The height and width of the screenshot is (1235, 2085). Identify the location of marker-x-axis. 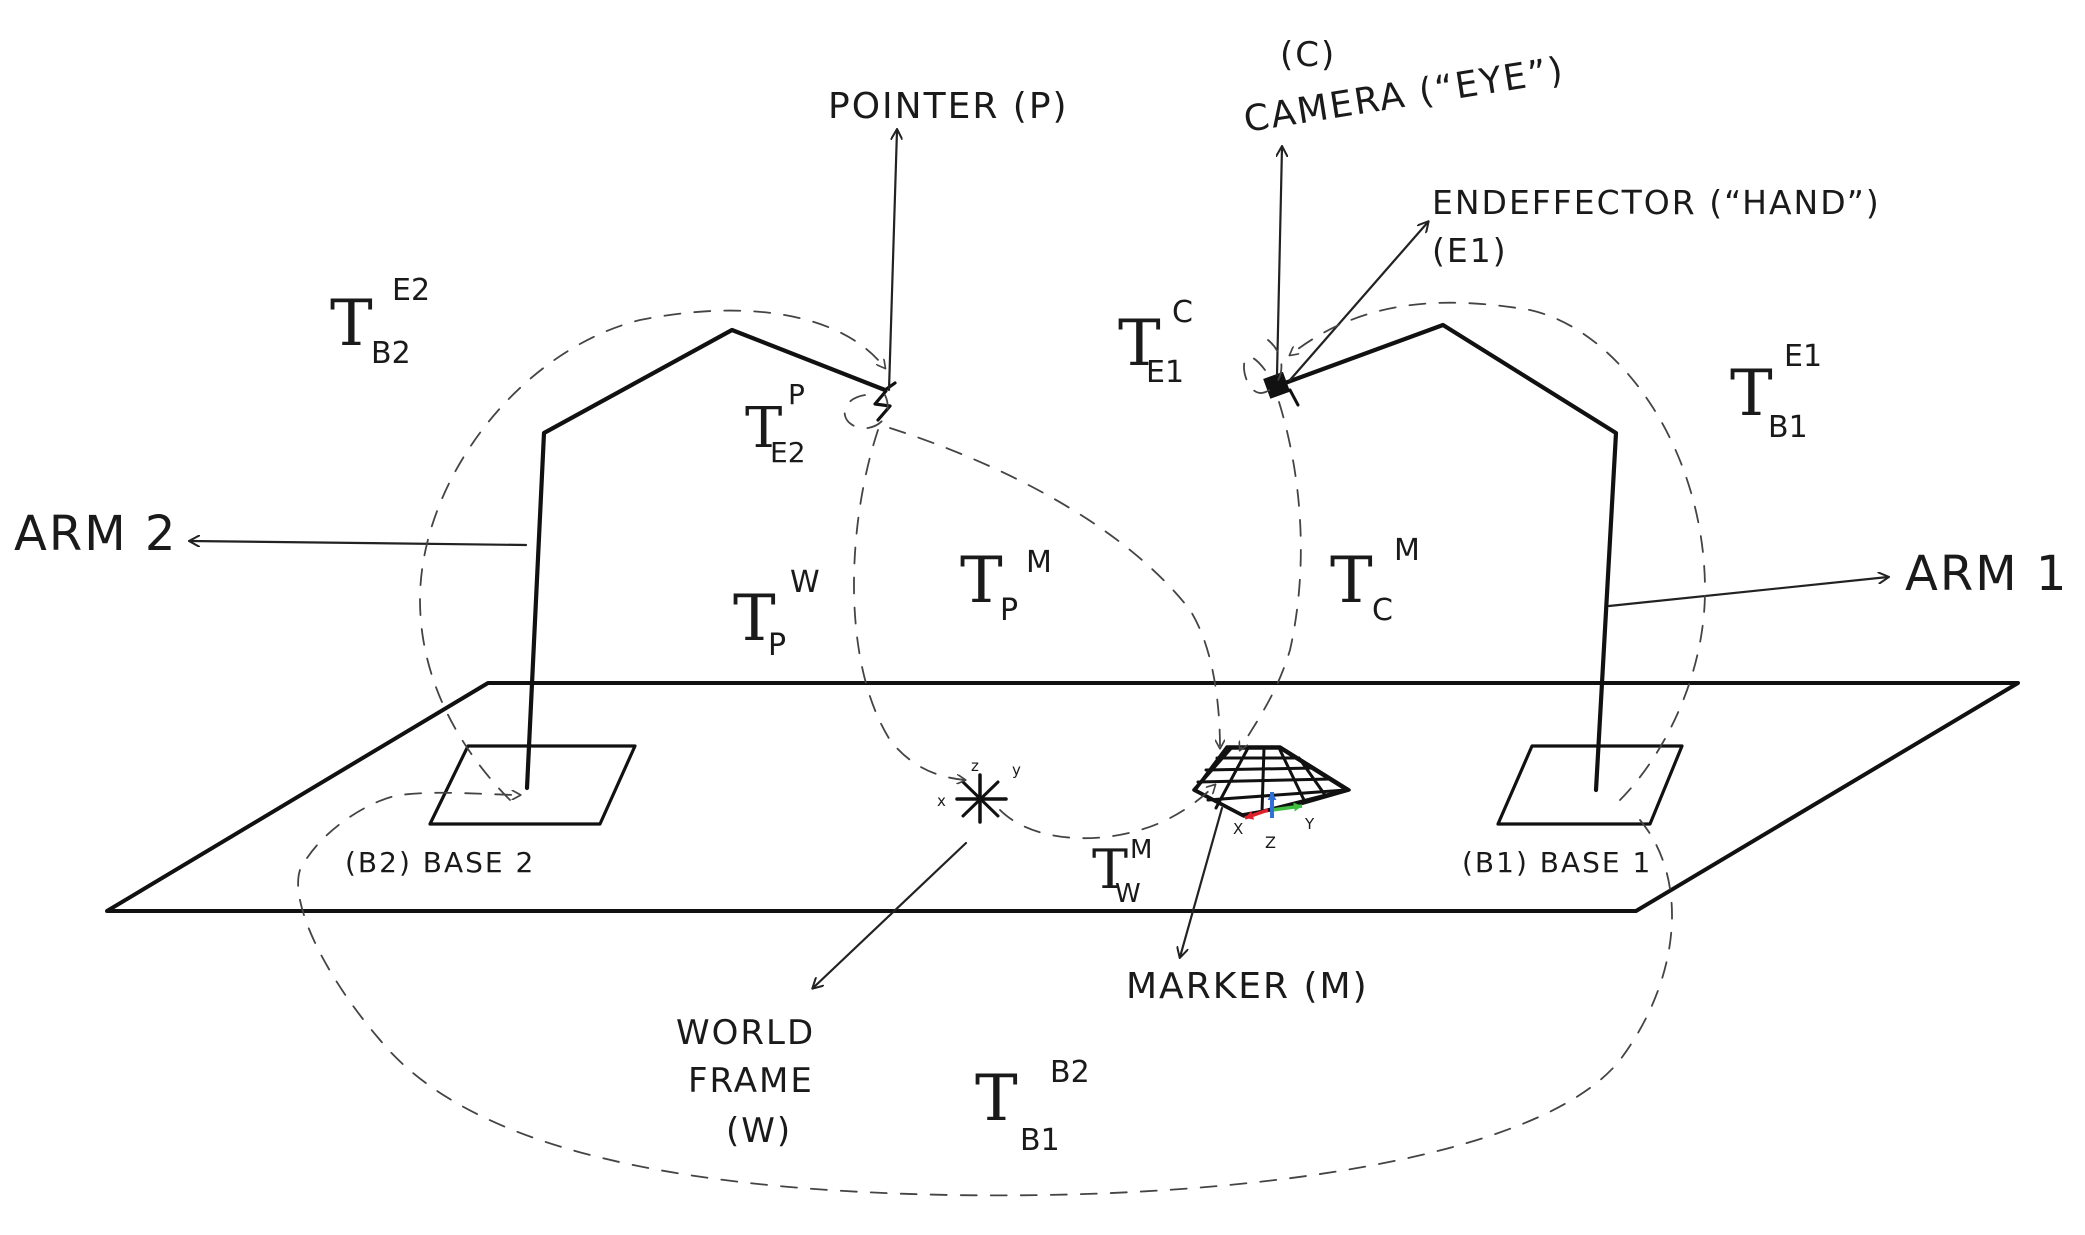
(1256, 814).